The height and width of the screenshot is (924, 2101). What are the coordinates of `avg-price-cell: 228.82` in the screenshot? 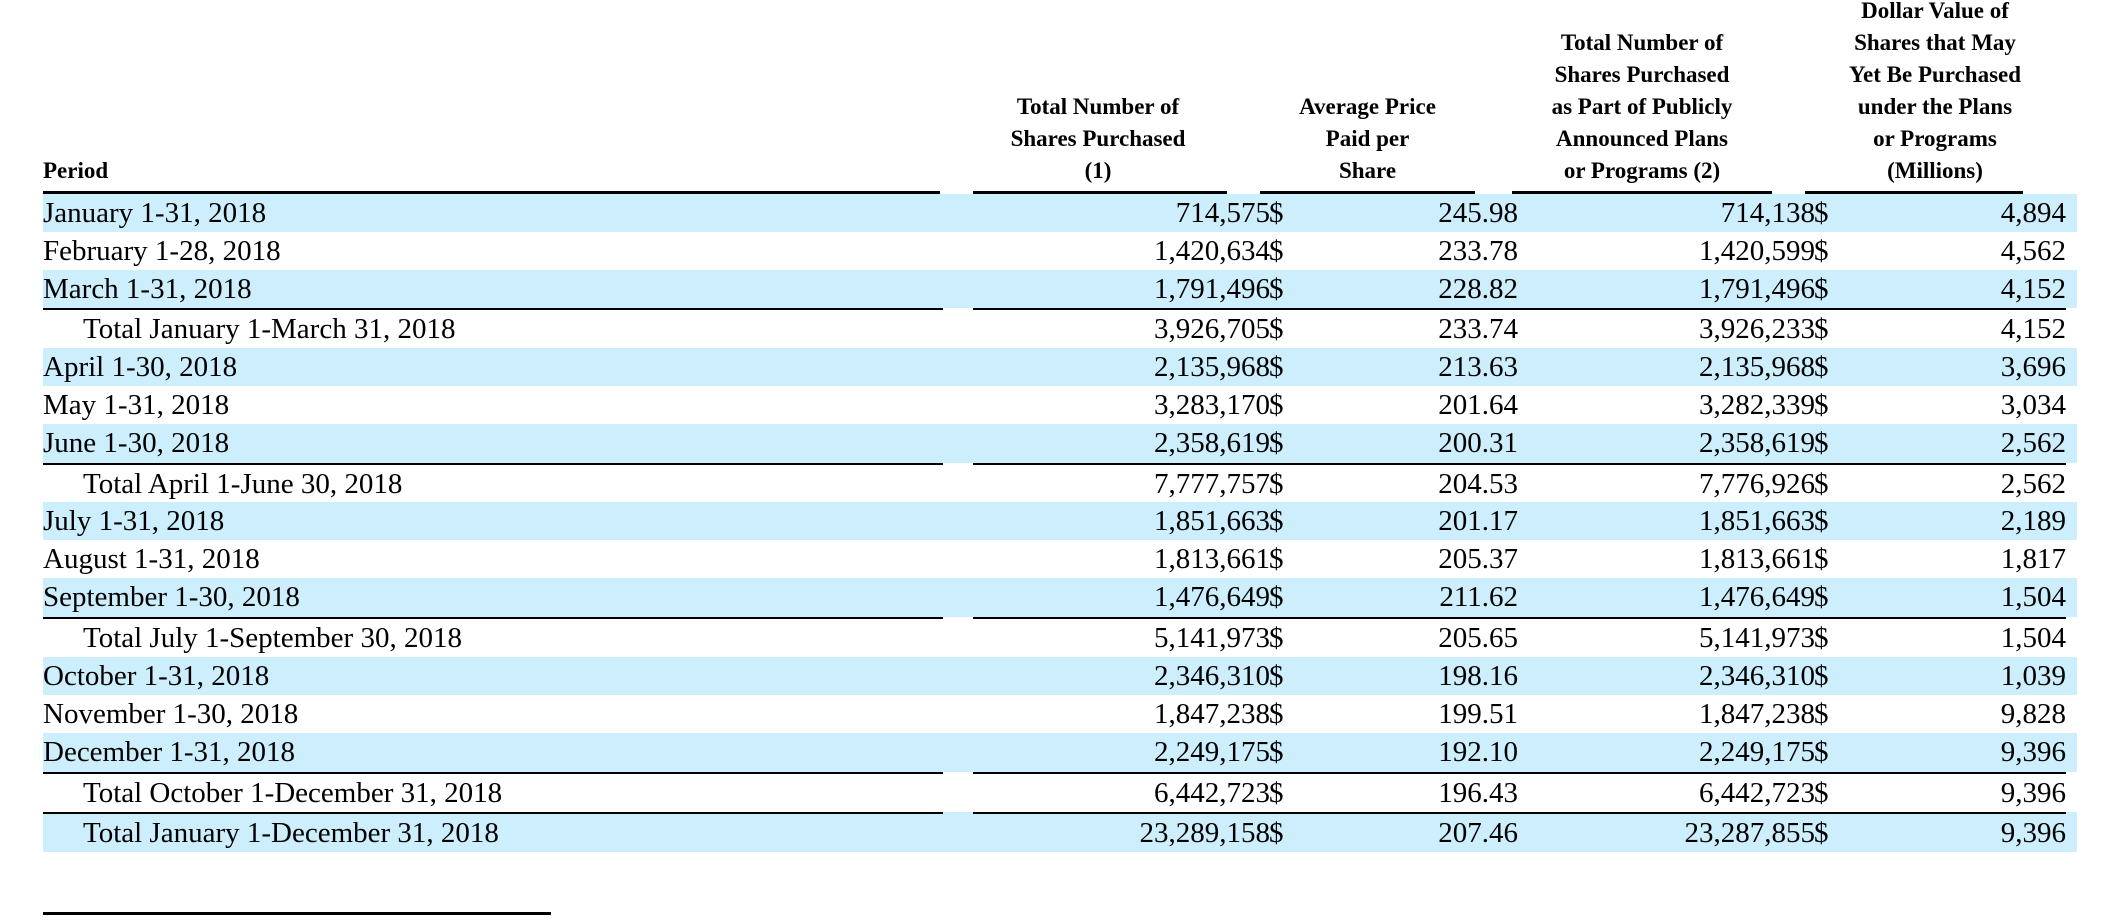 It's located at (1478, 289).